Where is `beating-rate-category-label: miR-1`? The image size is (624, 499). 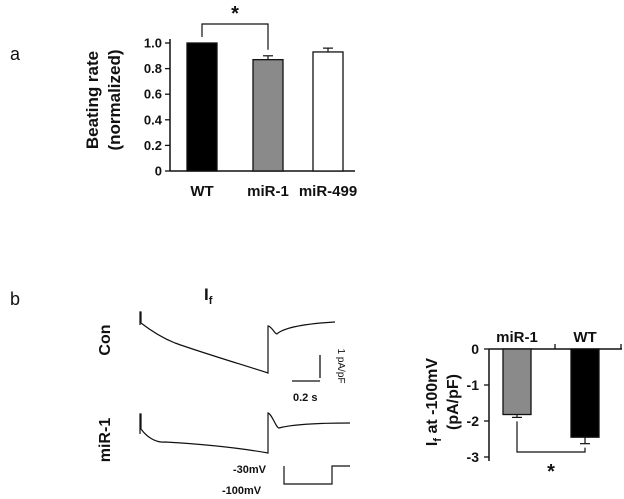 beating-rate-category-label: miR-1 is located at coordinates (268, 191).